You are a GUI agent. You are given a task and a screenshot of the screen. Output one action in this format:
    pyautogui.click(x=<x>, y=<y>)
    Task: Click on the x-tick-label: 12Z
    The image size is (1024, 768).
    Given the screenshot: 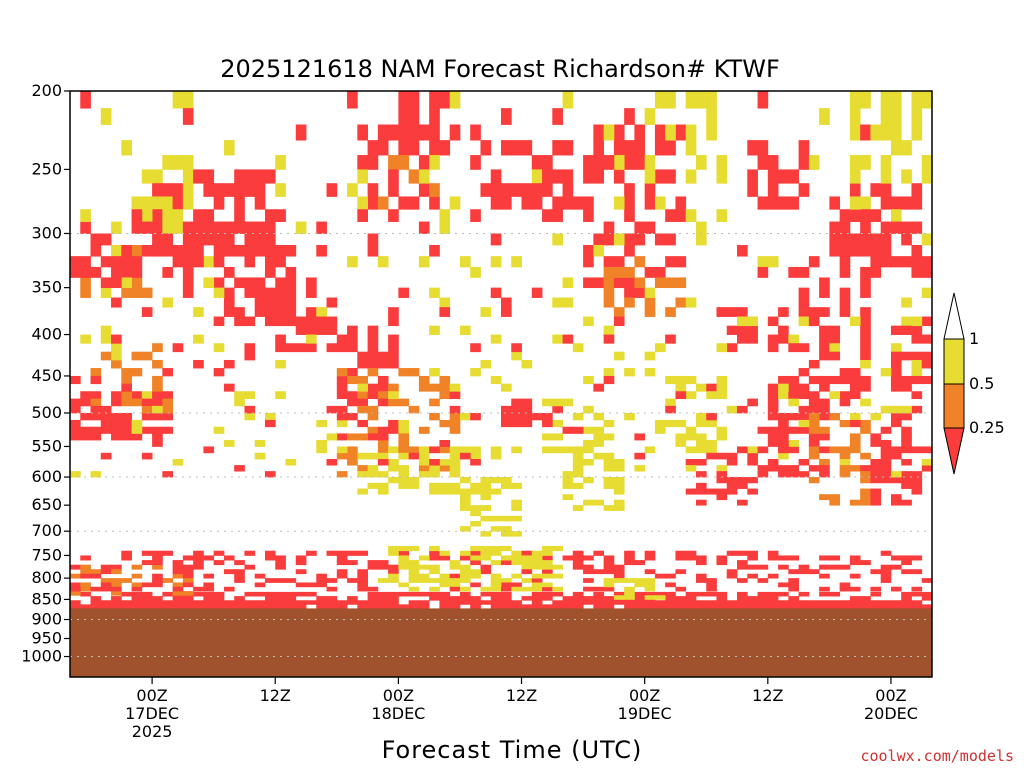 What is the action you would take?
    pyautogui.click(x=275, y=695)
    